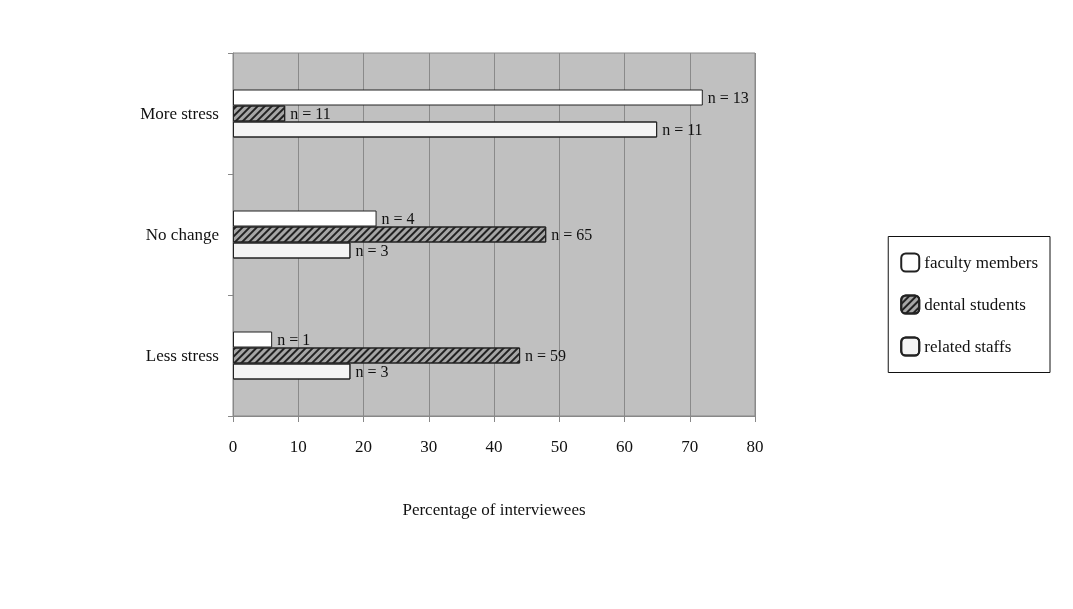 The width and height of the screenshot is (1073, 609). I want to click on y-tick-label: More stress, so click(179, 113).